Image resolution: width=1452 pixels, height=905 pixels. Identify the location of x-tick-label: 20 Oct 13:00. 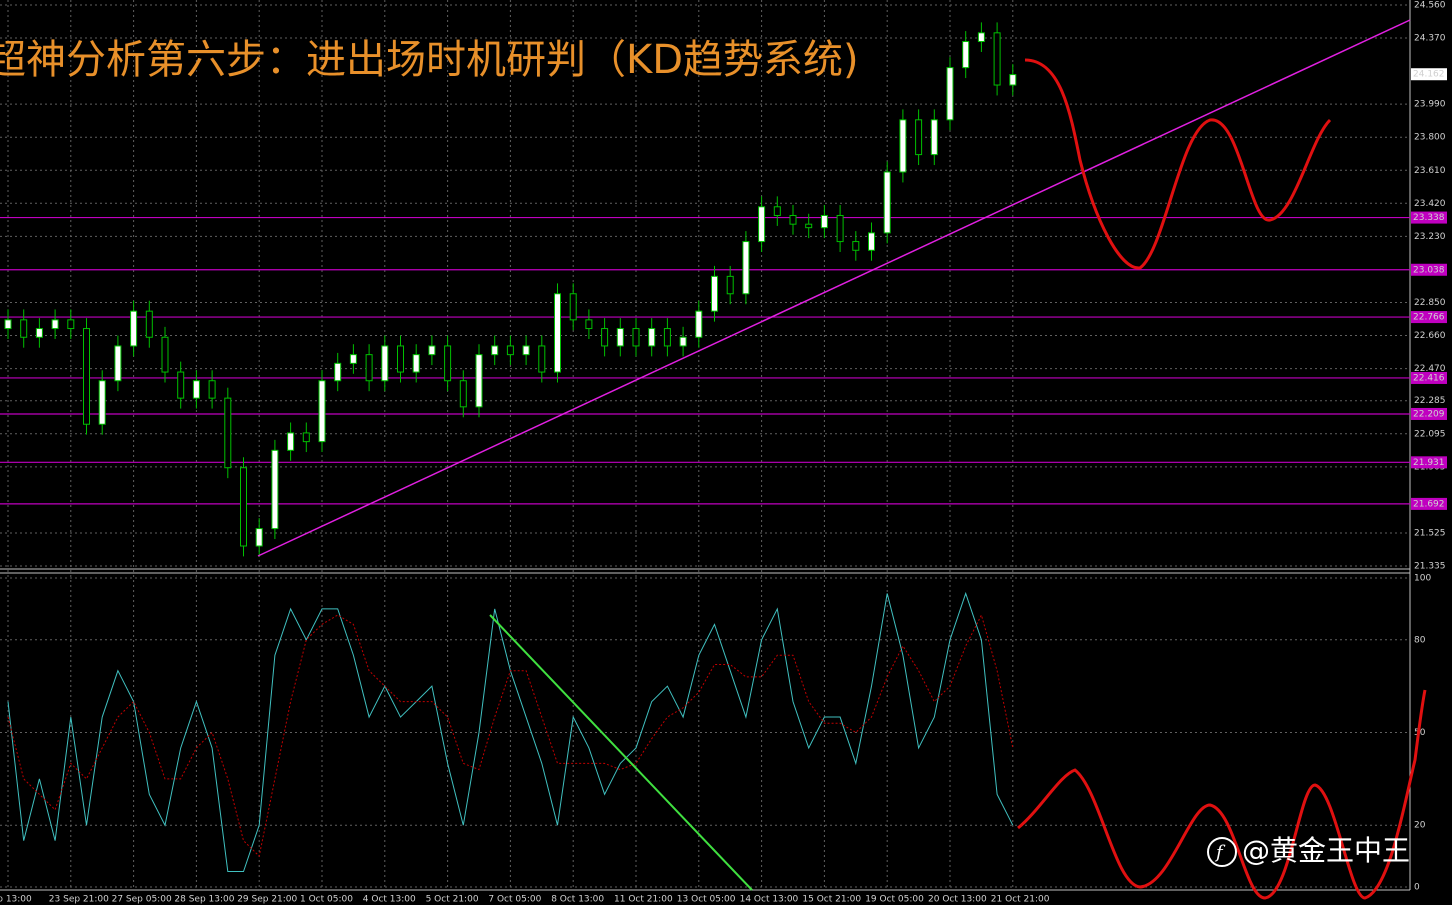
(957, 900).